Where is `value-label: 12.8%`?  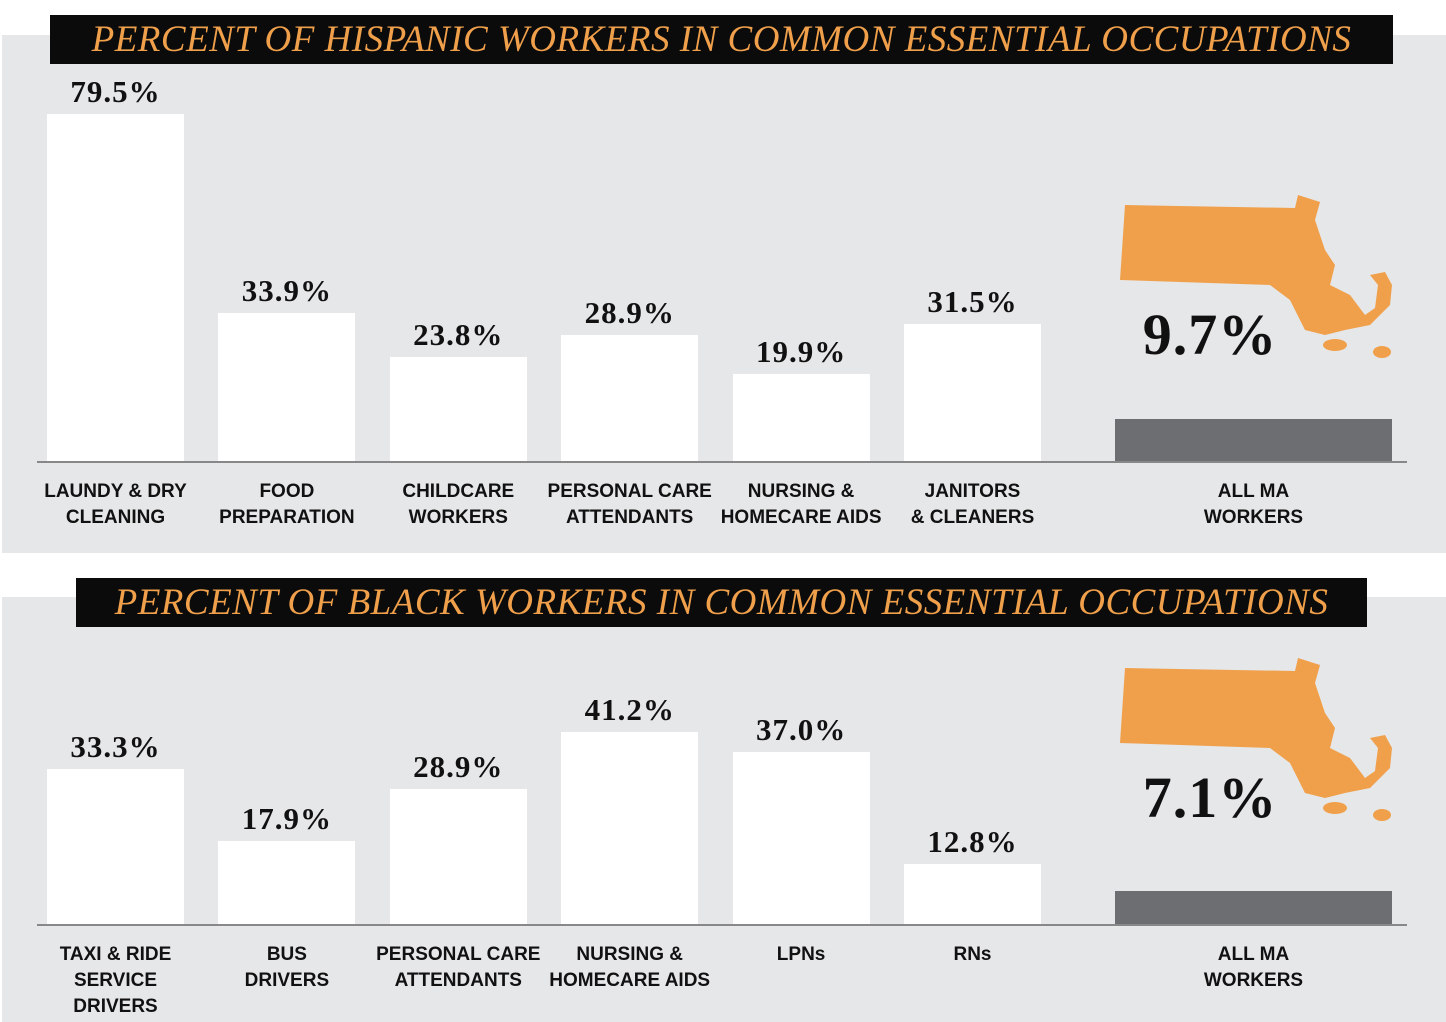 value-label: 12.8% is located at coordinates (972, 842).